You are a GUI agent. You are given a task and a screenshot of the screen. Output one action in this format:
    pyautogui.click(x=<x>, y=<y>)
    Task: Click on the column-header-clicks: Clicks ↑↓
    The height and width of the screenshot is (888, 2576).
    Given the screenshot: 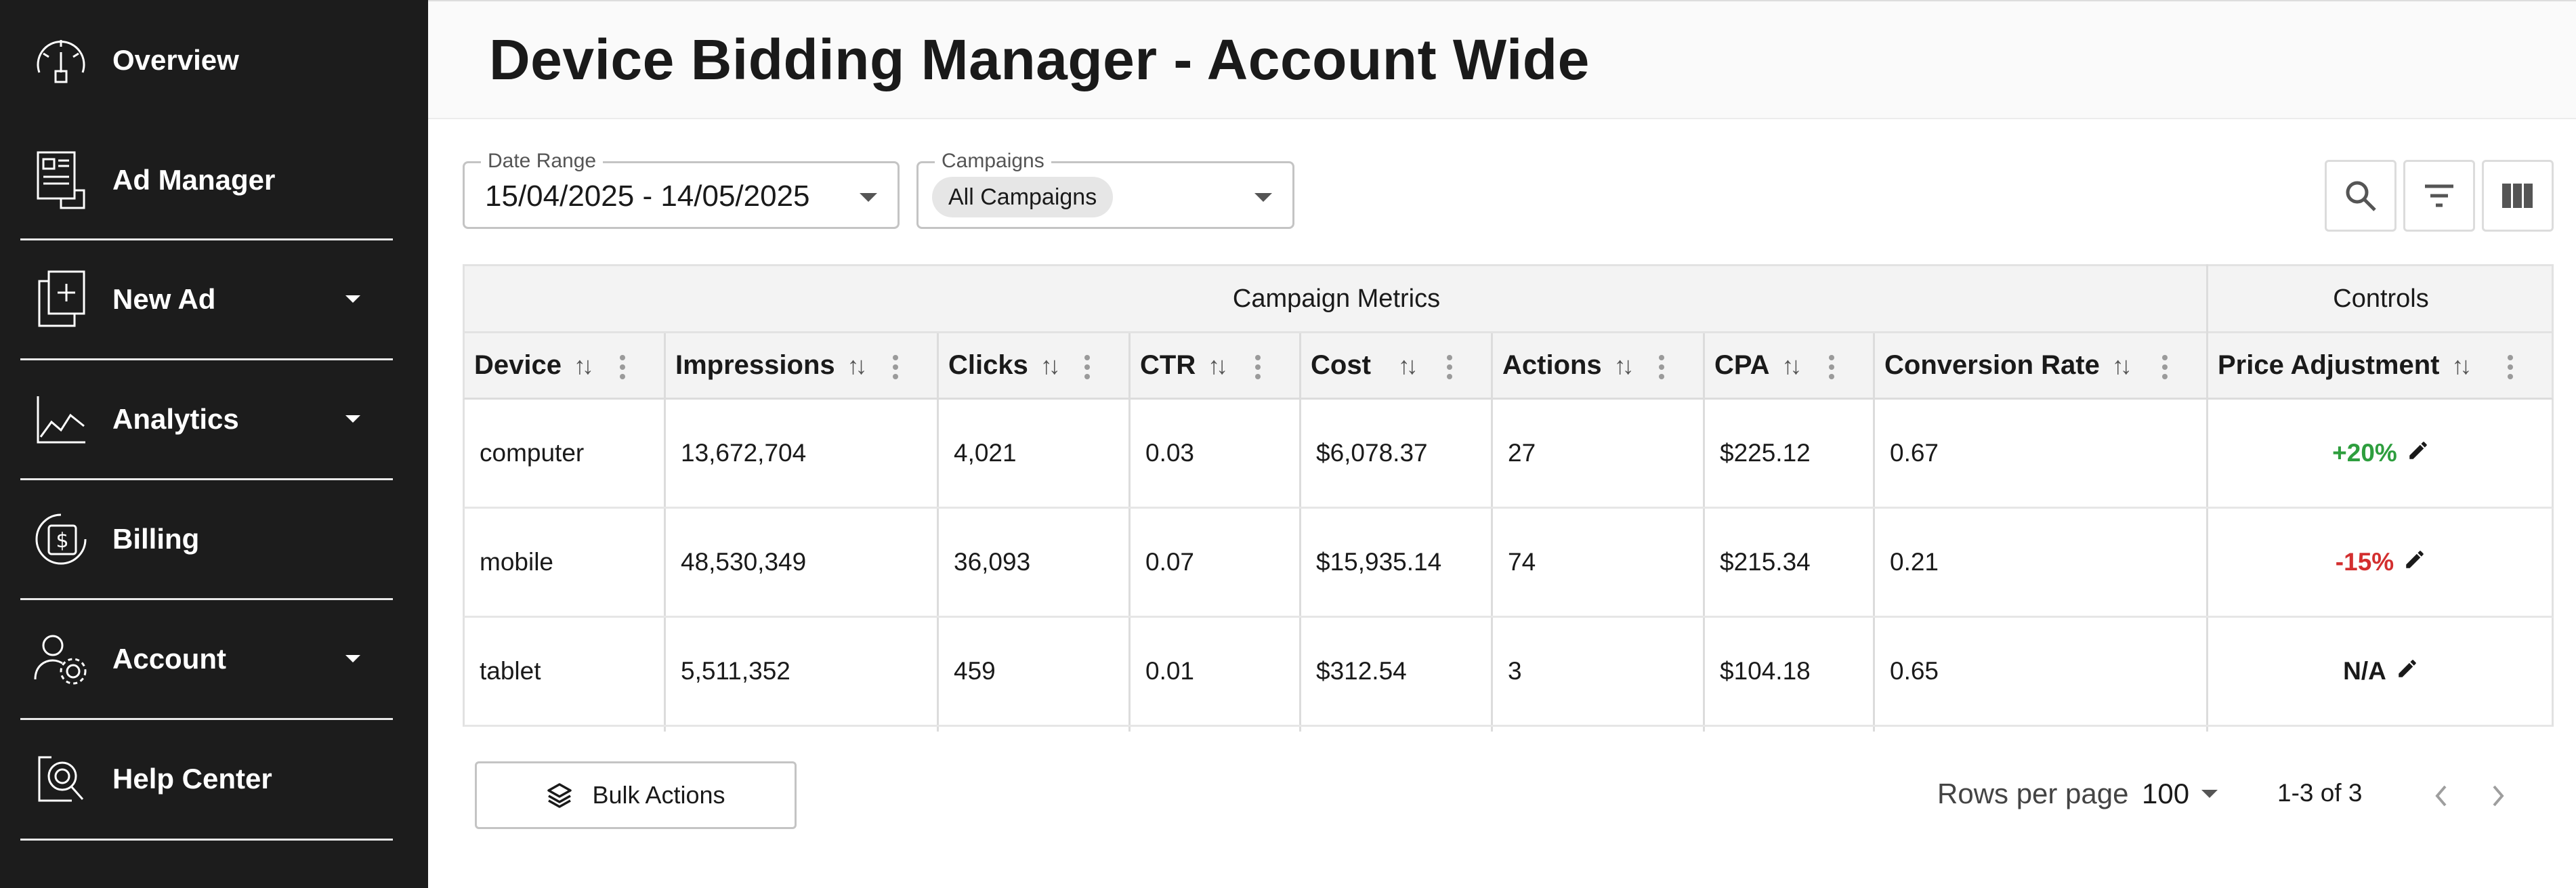 What is the action you would take?
    pyautogui.click(x=1035, y=366)
    